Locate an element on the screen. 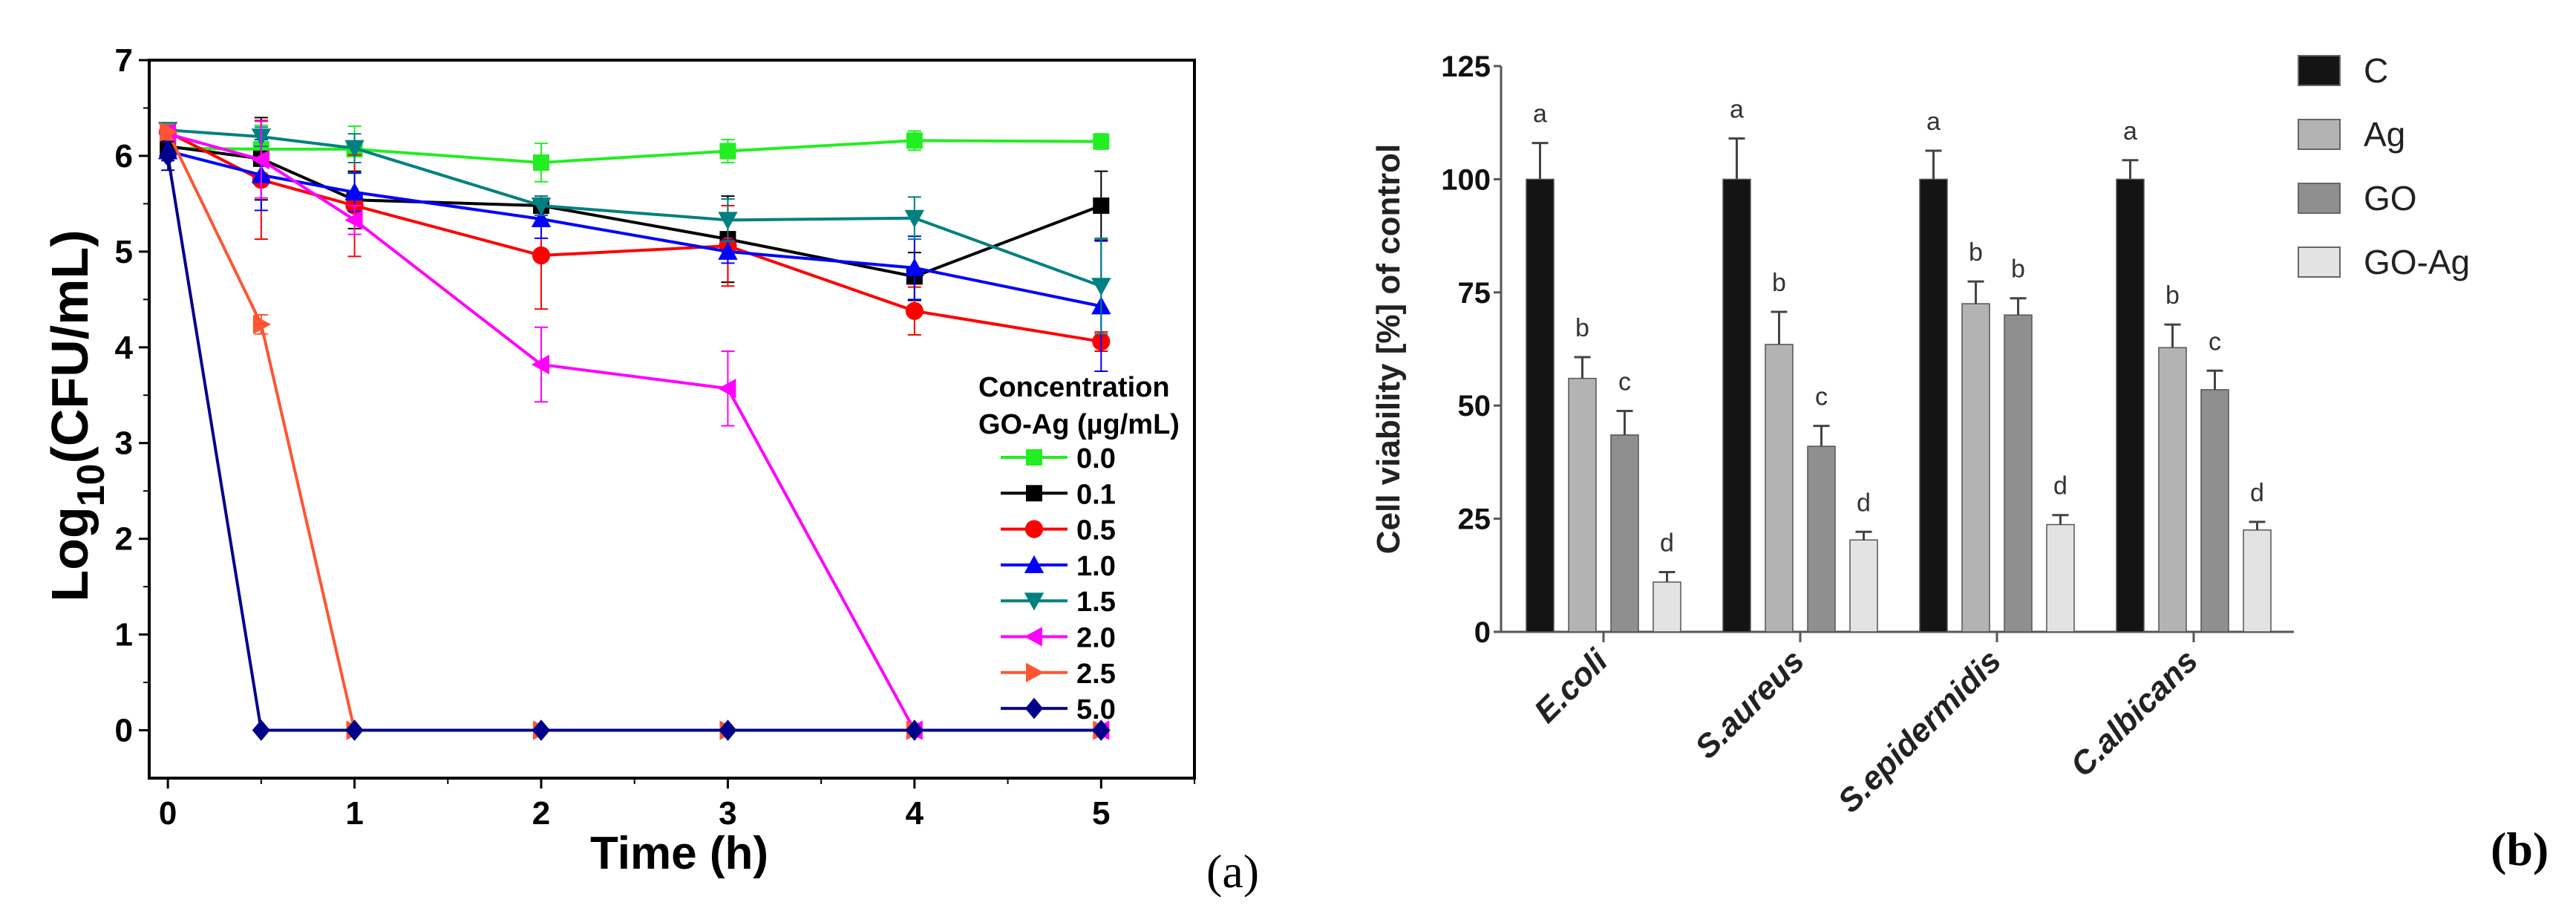 This screenshot has height=914, width=2576. x-tick-label-b: C.albicans is located at coordinates (2134, 713).